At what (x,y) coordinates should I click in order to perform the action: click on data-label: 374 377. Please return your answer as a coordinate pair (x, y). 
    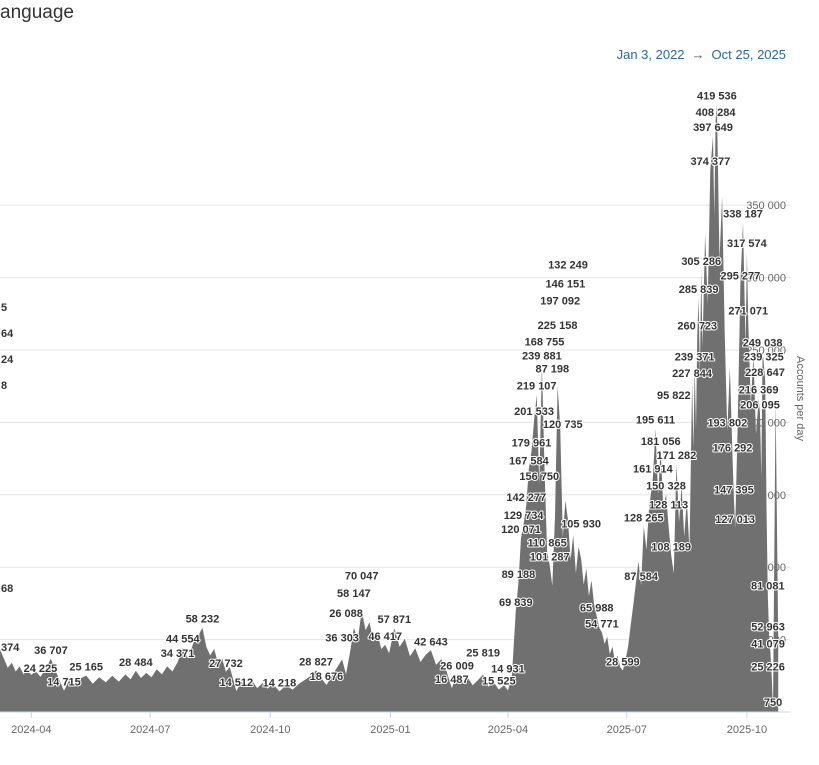
    Looking at the image, I should click on (710, 162).